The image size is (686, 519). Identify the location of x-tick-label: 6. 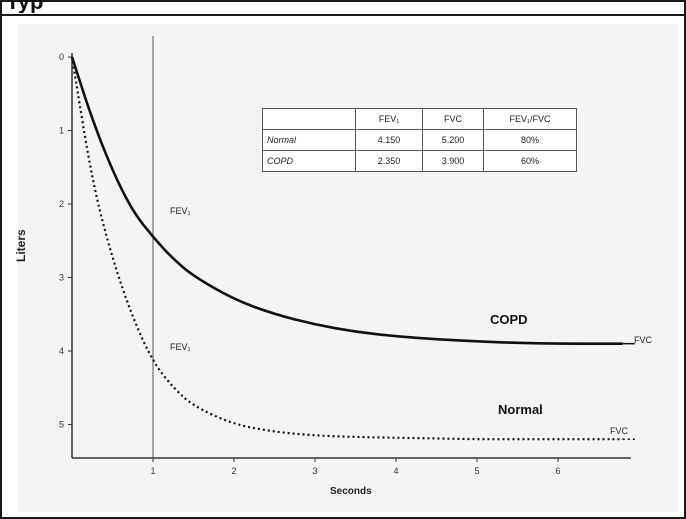
(557, 471).